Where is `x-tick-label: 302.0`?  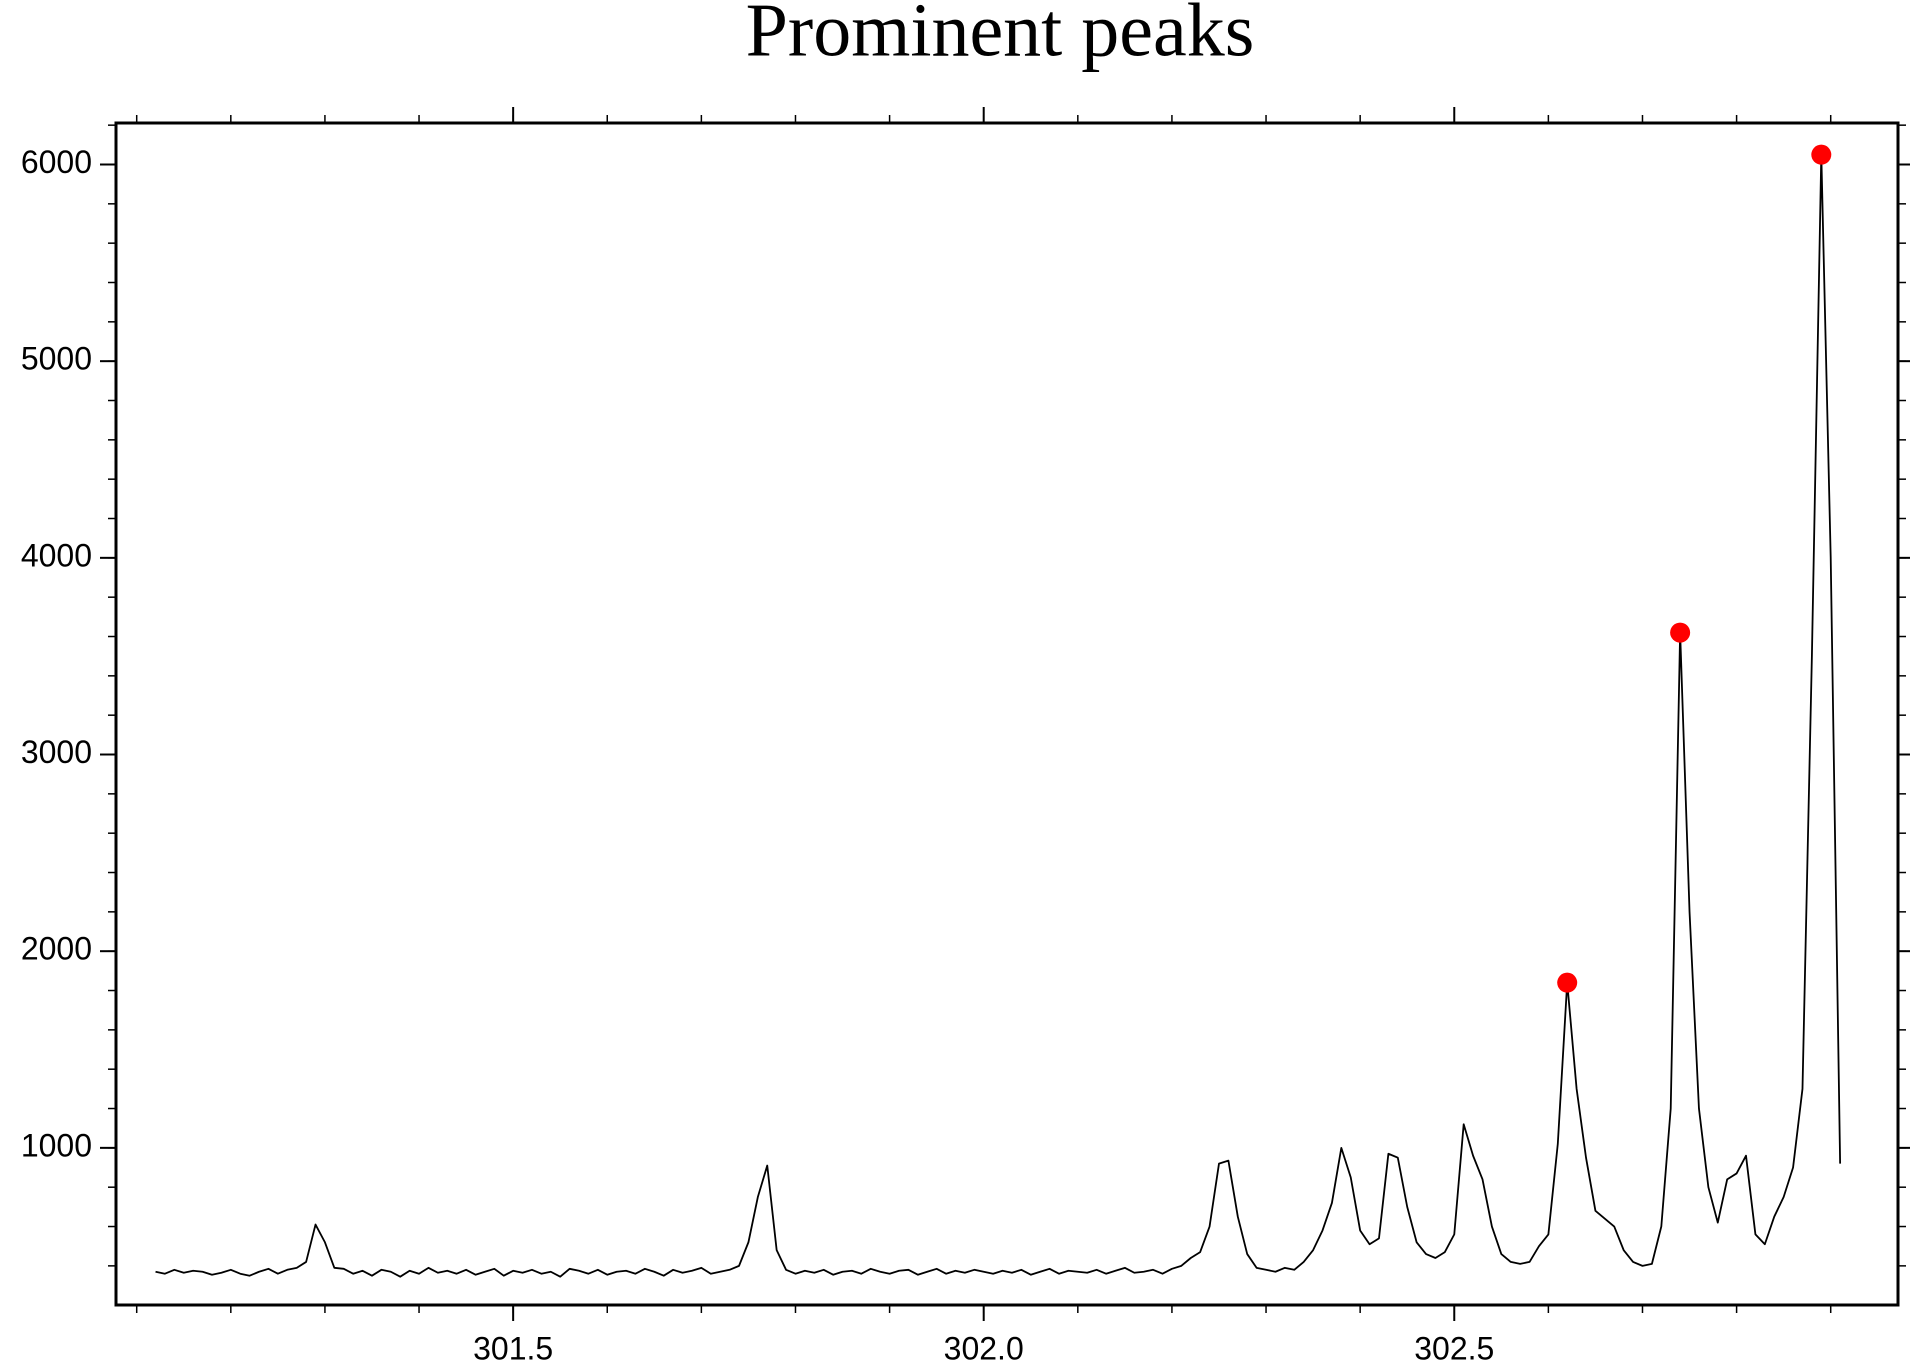 x-tick-label: 302.0 is located at coordinates (984, 1348).